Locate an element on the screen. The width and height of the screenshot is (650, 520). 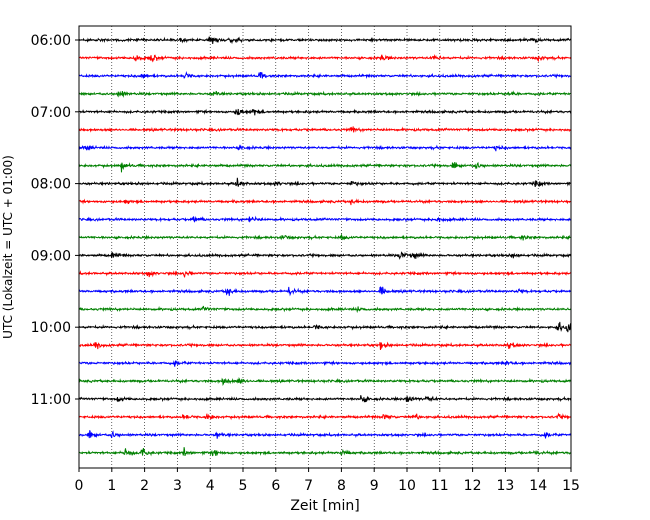
x-tick-label: 9 is located at coordinates (374, 486).